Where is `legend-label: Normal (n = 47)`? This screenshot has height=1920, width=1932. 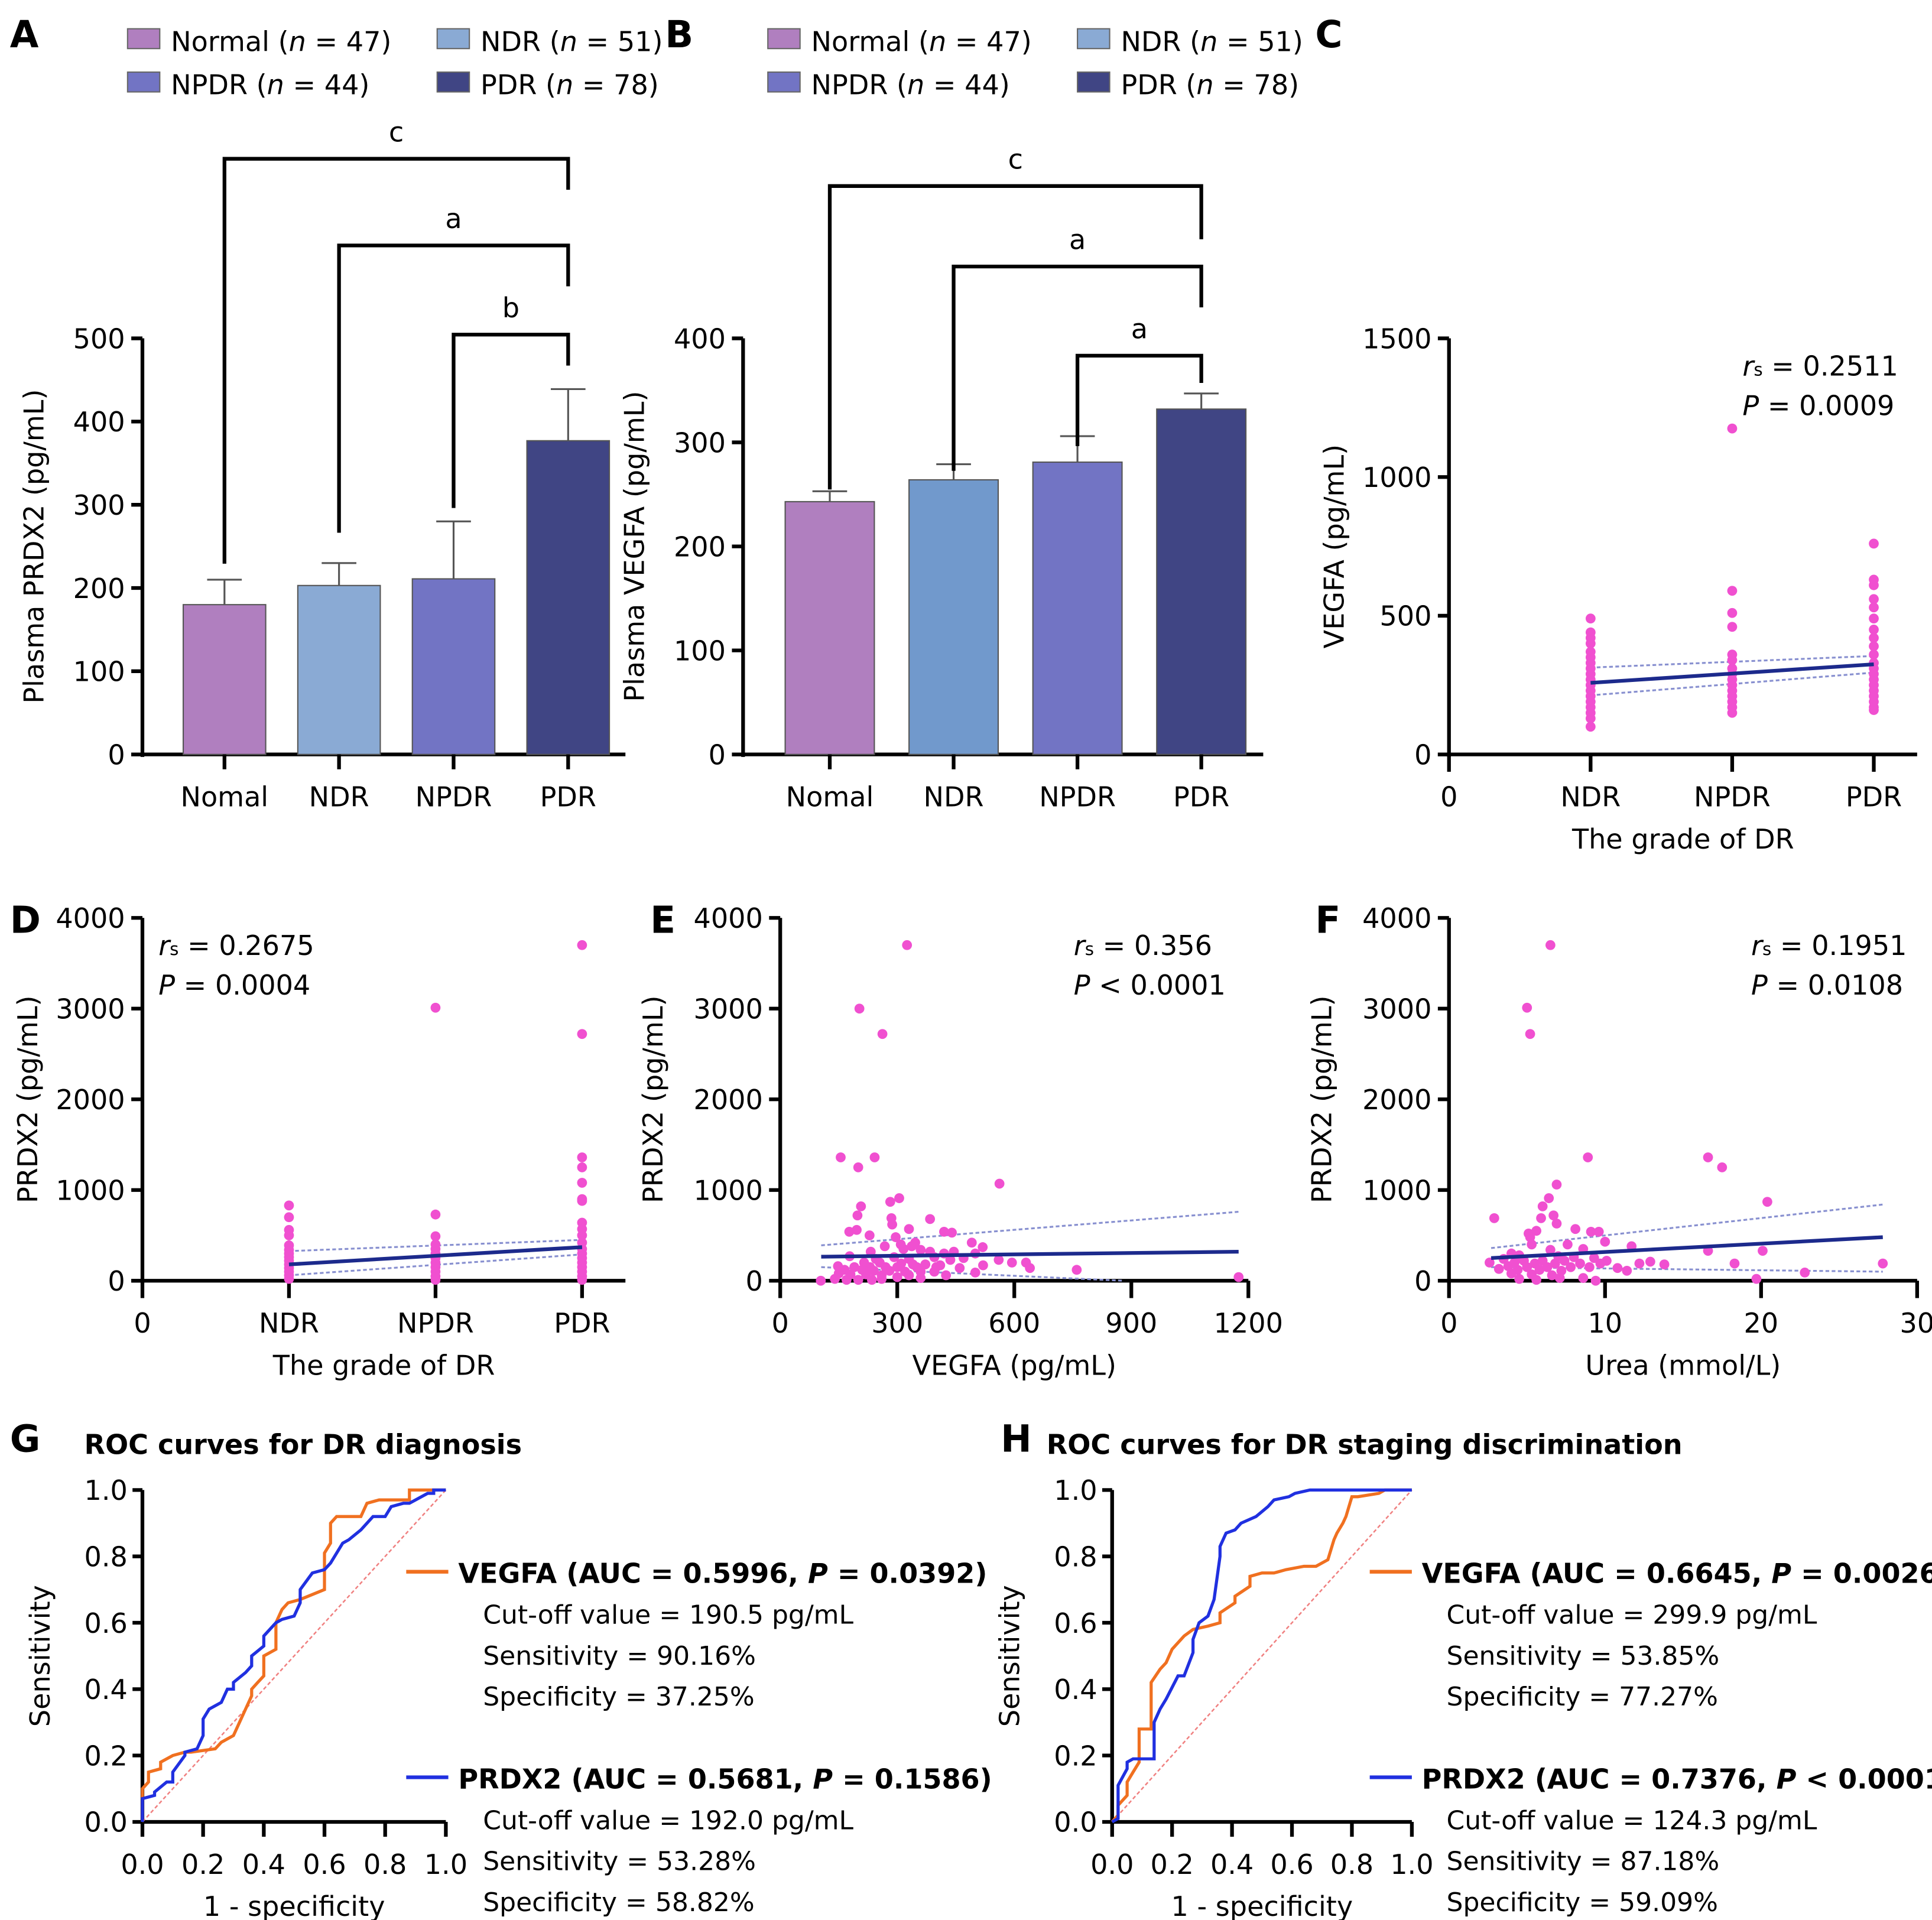
legend-label: Normal (n = 47) is located at coordinates (921, 41).